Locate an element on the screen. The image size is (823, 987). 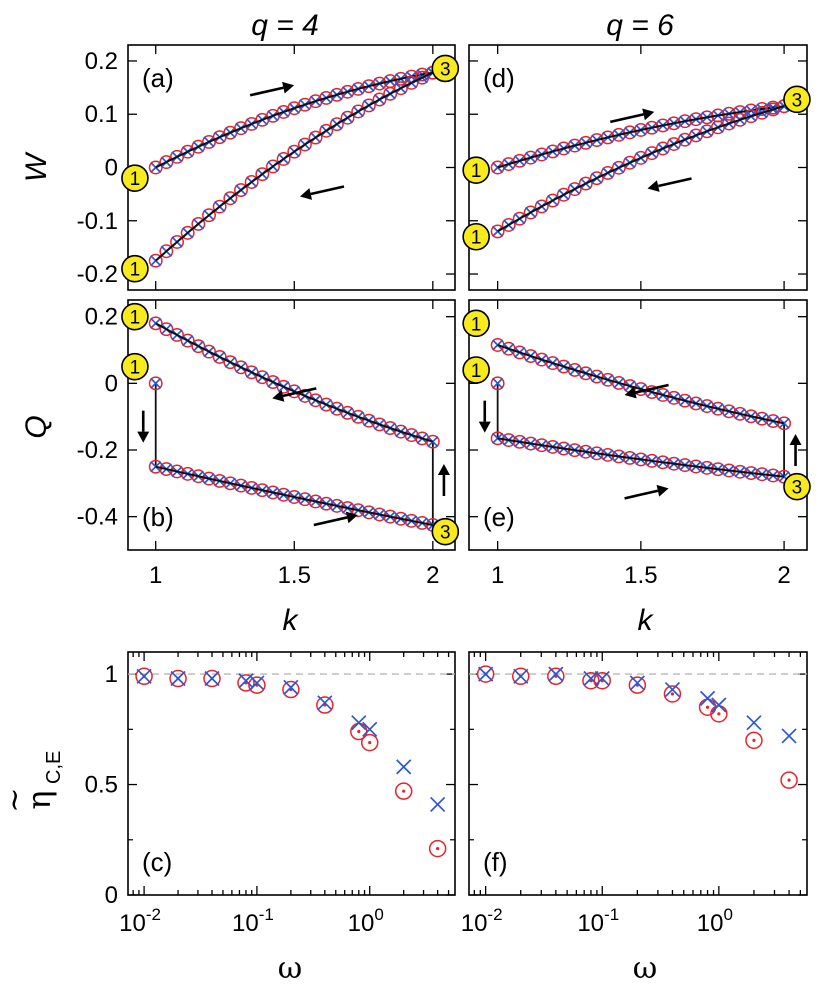
eta-subscript: C,E is located at coordinates (54, 767).